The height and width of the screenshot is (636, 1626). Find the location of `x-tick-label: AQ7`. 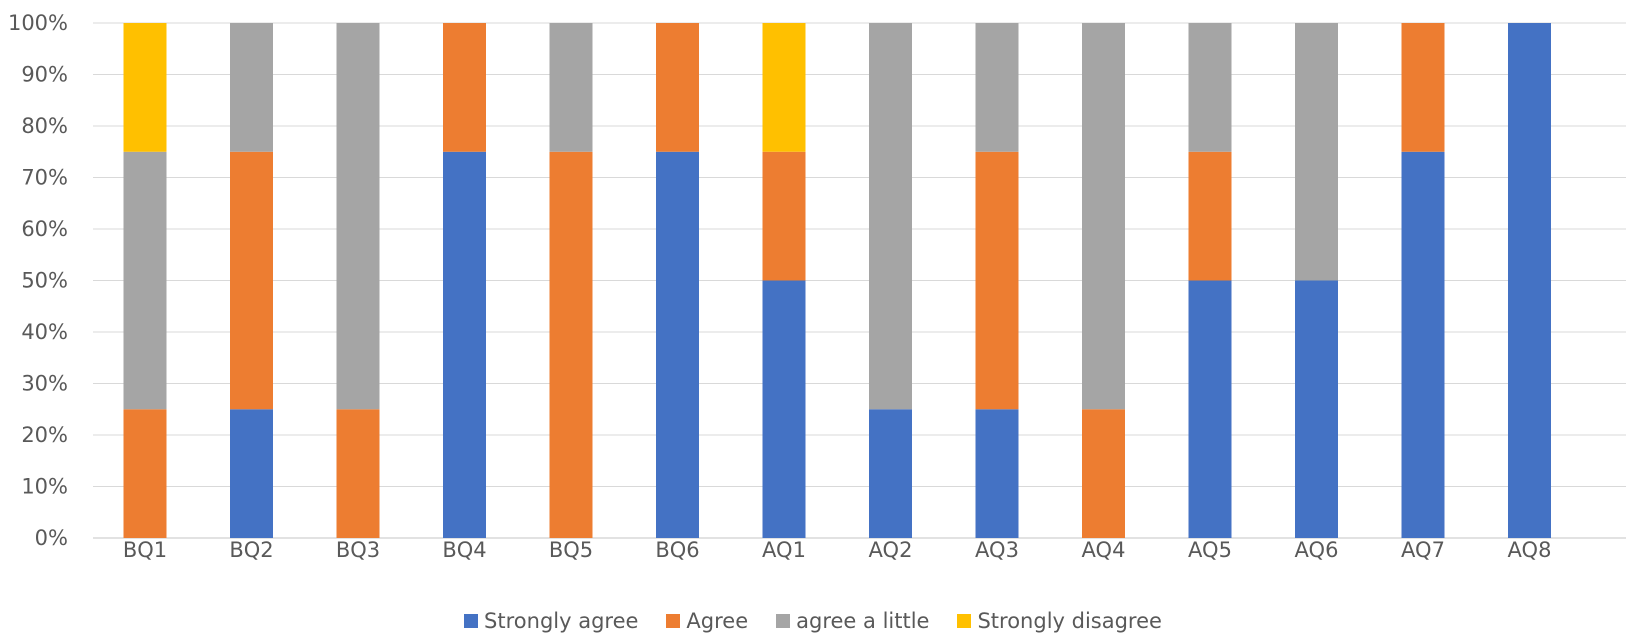

x-tick-label: AQ7 is located at coordinates (1423, 550).